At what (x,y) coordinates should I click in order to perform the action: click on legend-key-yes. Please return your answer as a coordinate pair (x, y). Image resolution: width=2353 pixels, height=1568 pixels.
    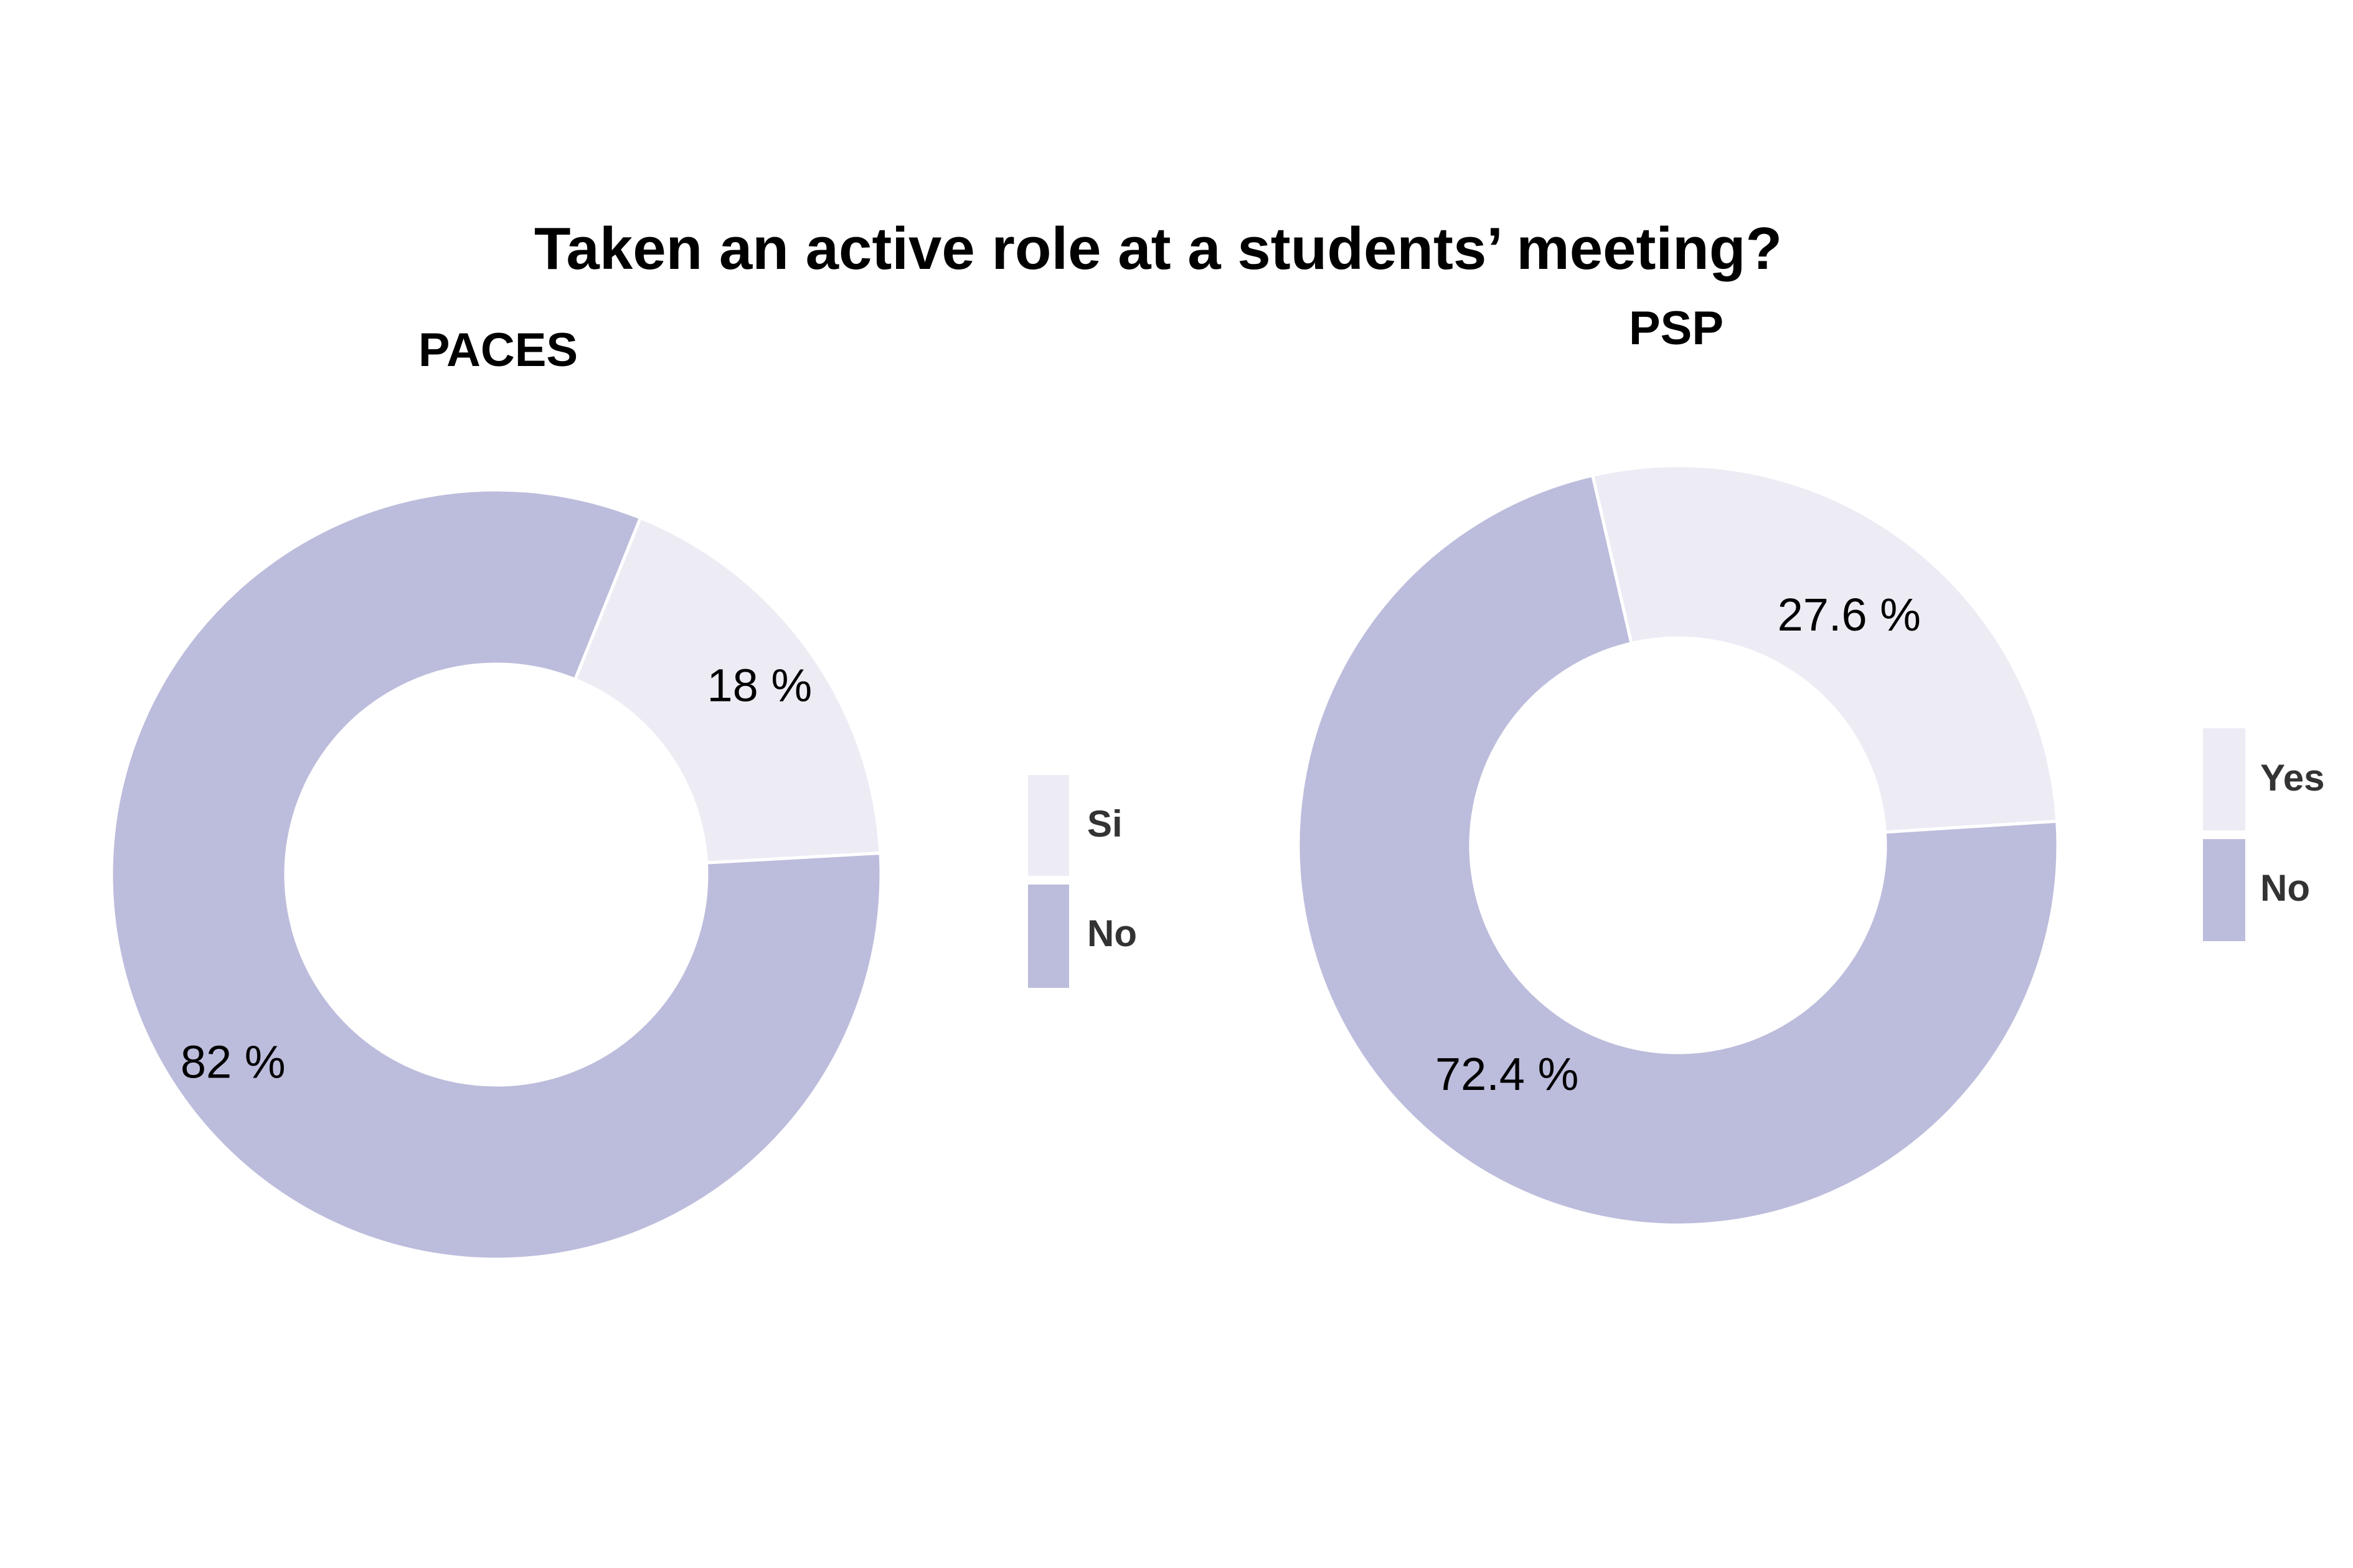
    Looking at the image, I should click on (2224, 779).